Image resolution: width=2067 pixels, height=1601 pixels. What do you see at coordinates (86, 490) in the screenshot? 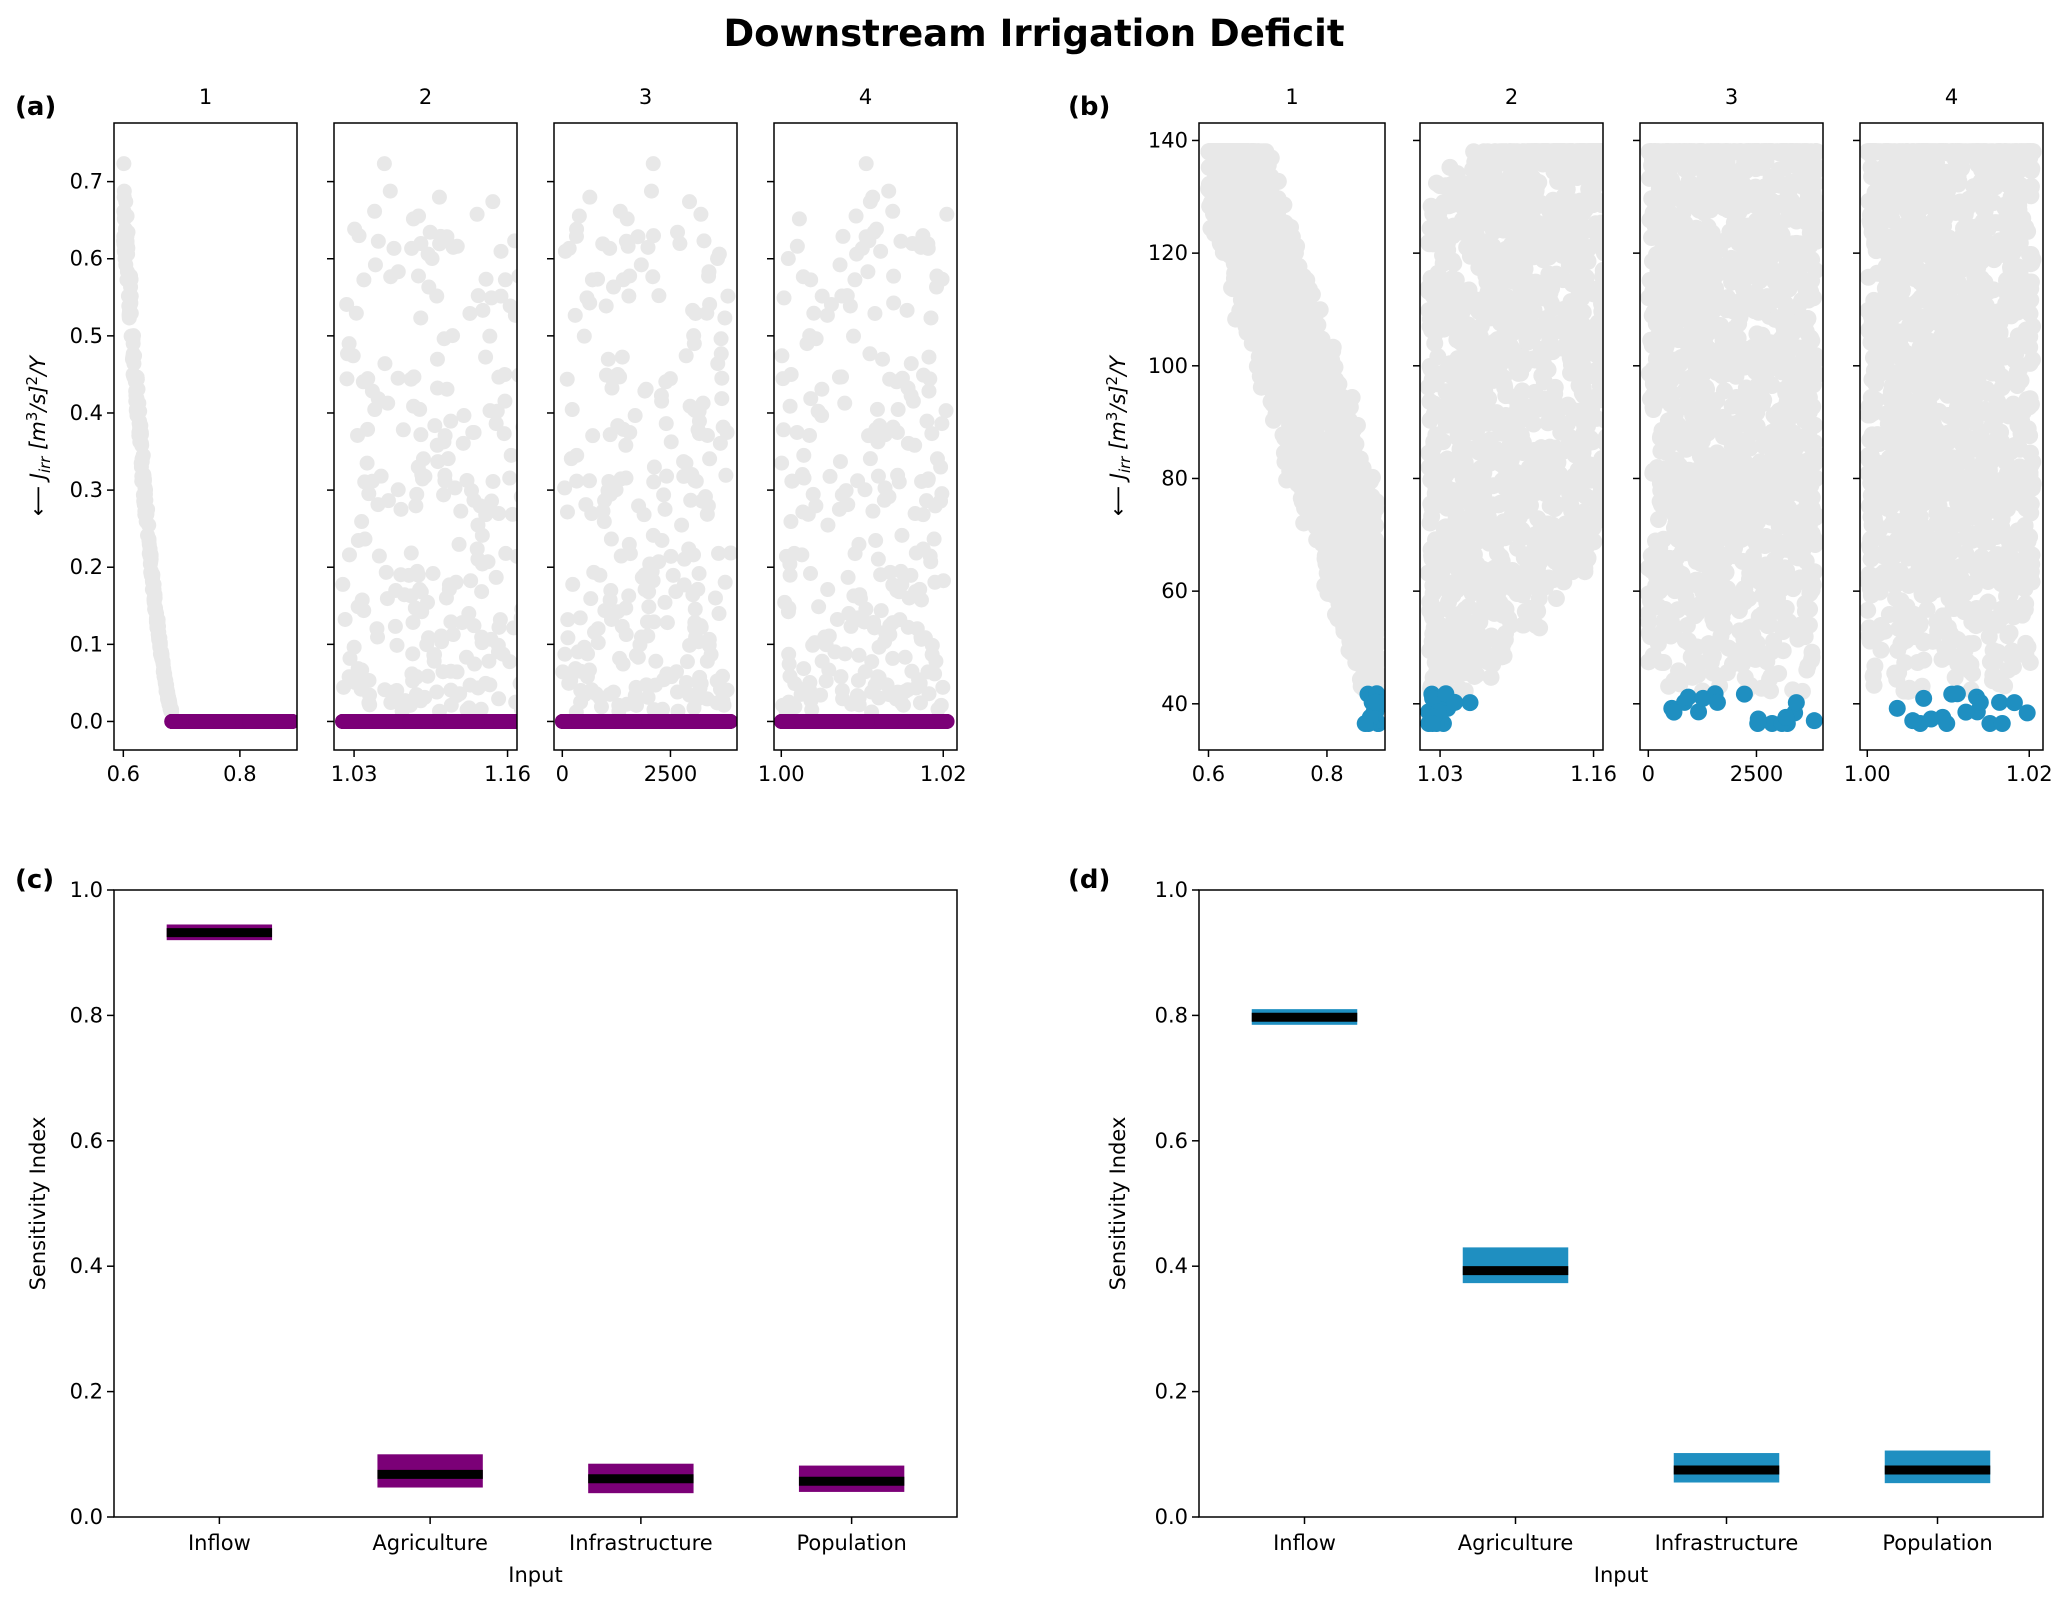
I see `y-tick-label: 0.3` at bounding box center [86, 490].